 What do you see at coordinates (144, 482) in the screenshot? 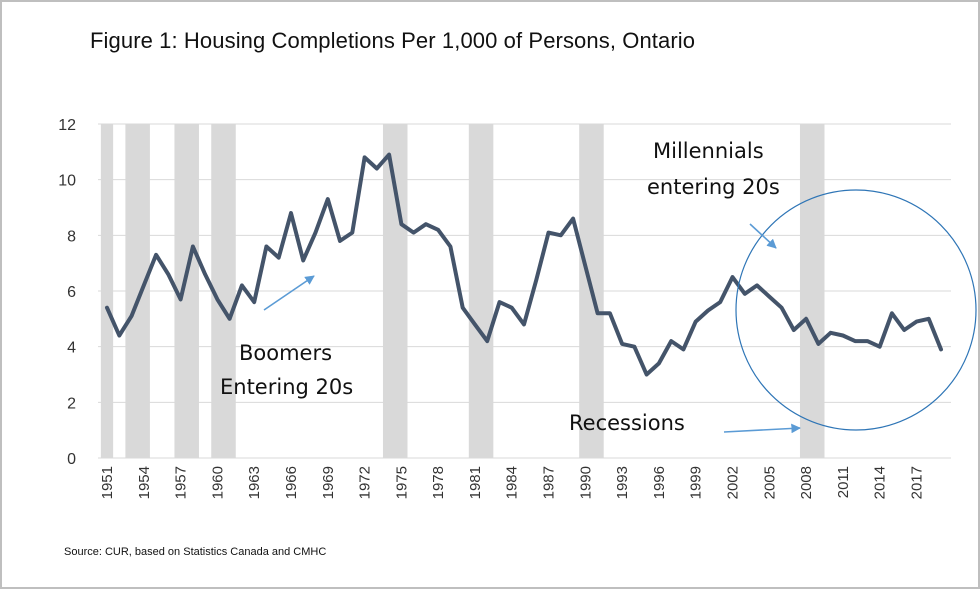
I see `x-tick-label: 1954` at bounding box center [144, 482].